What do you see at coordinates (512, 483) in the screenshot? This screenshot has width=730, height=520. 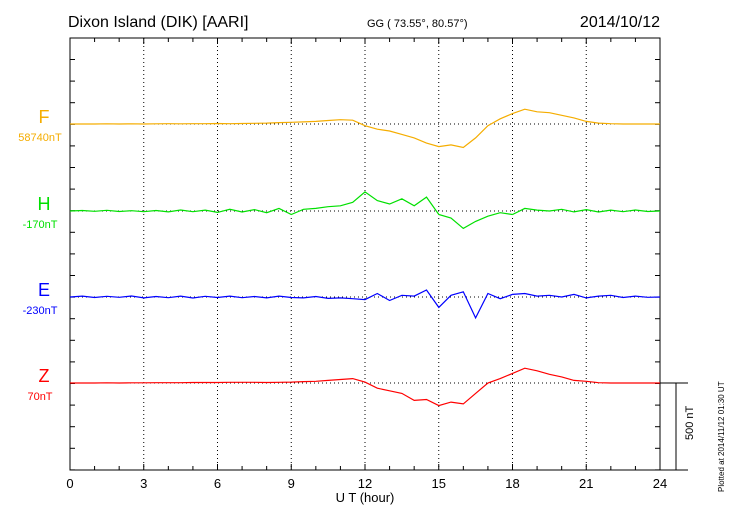 I see `x-tick-label: 18` at bounding box center [512, 483].